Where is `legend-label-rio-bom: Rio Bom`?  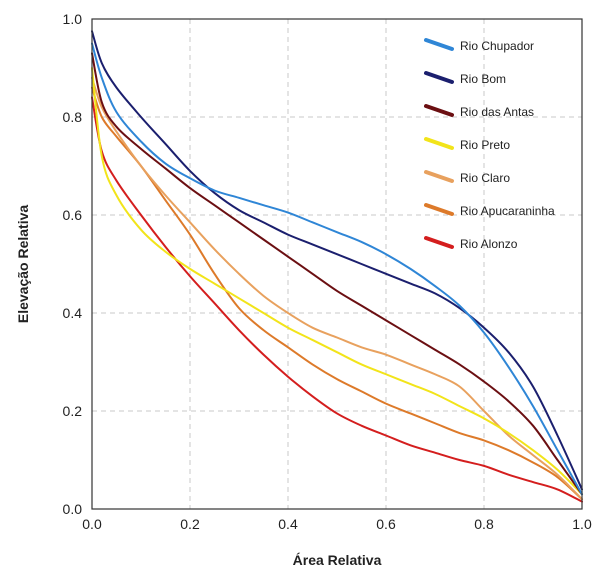
legend-label-rio-bom: Rio Bom is located at coordinates (483, 79).